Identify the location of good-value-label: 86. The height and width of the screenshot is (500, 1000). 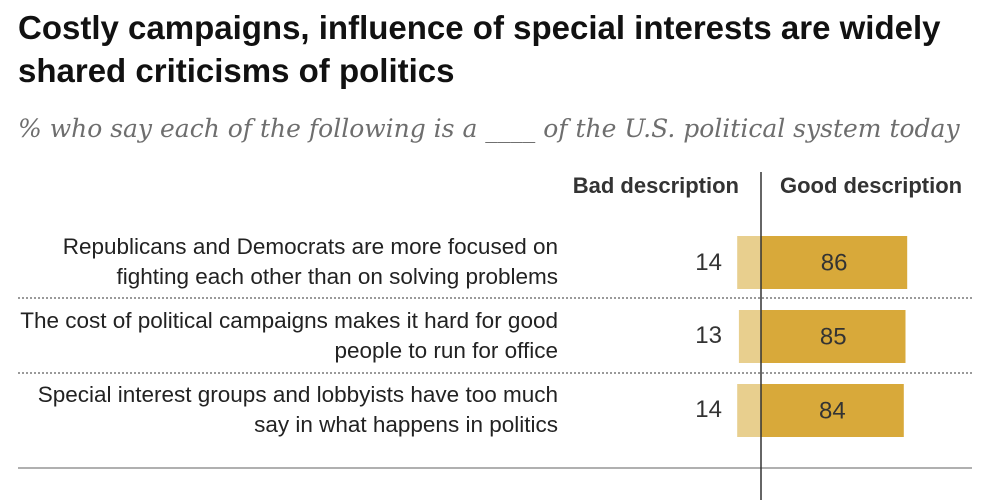
(834, 263).